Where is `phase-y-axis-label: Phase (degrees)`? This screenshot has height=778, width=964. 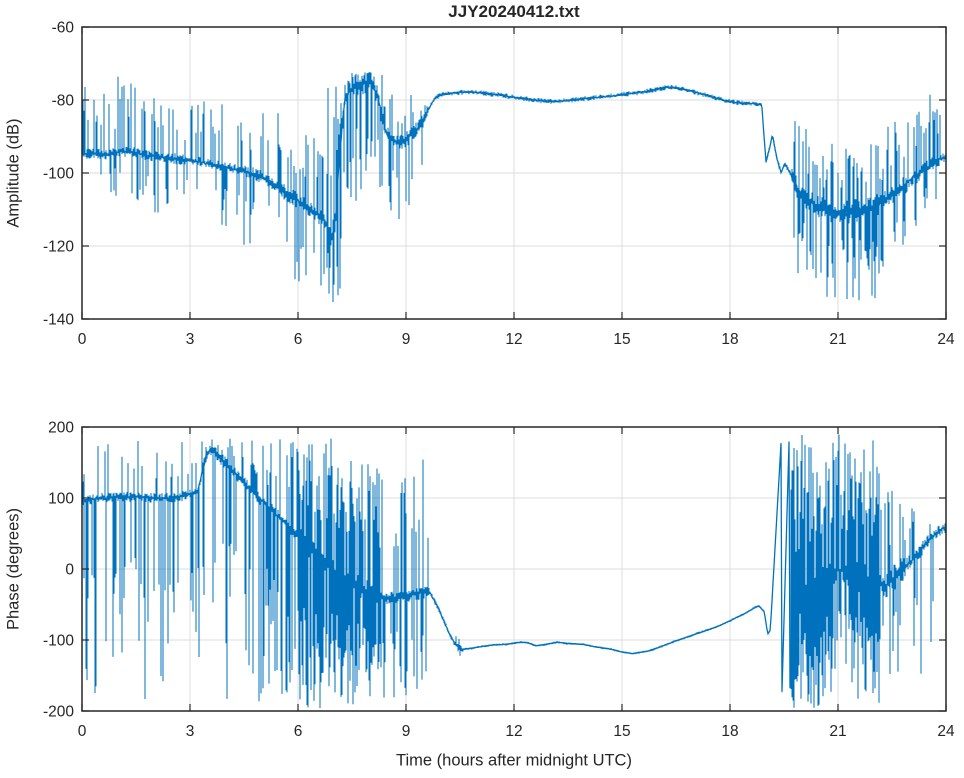
phase-y-axis-label: Phase (degrees) is located at coordinates (13, 569).